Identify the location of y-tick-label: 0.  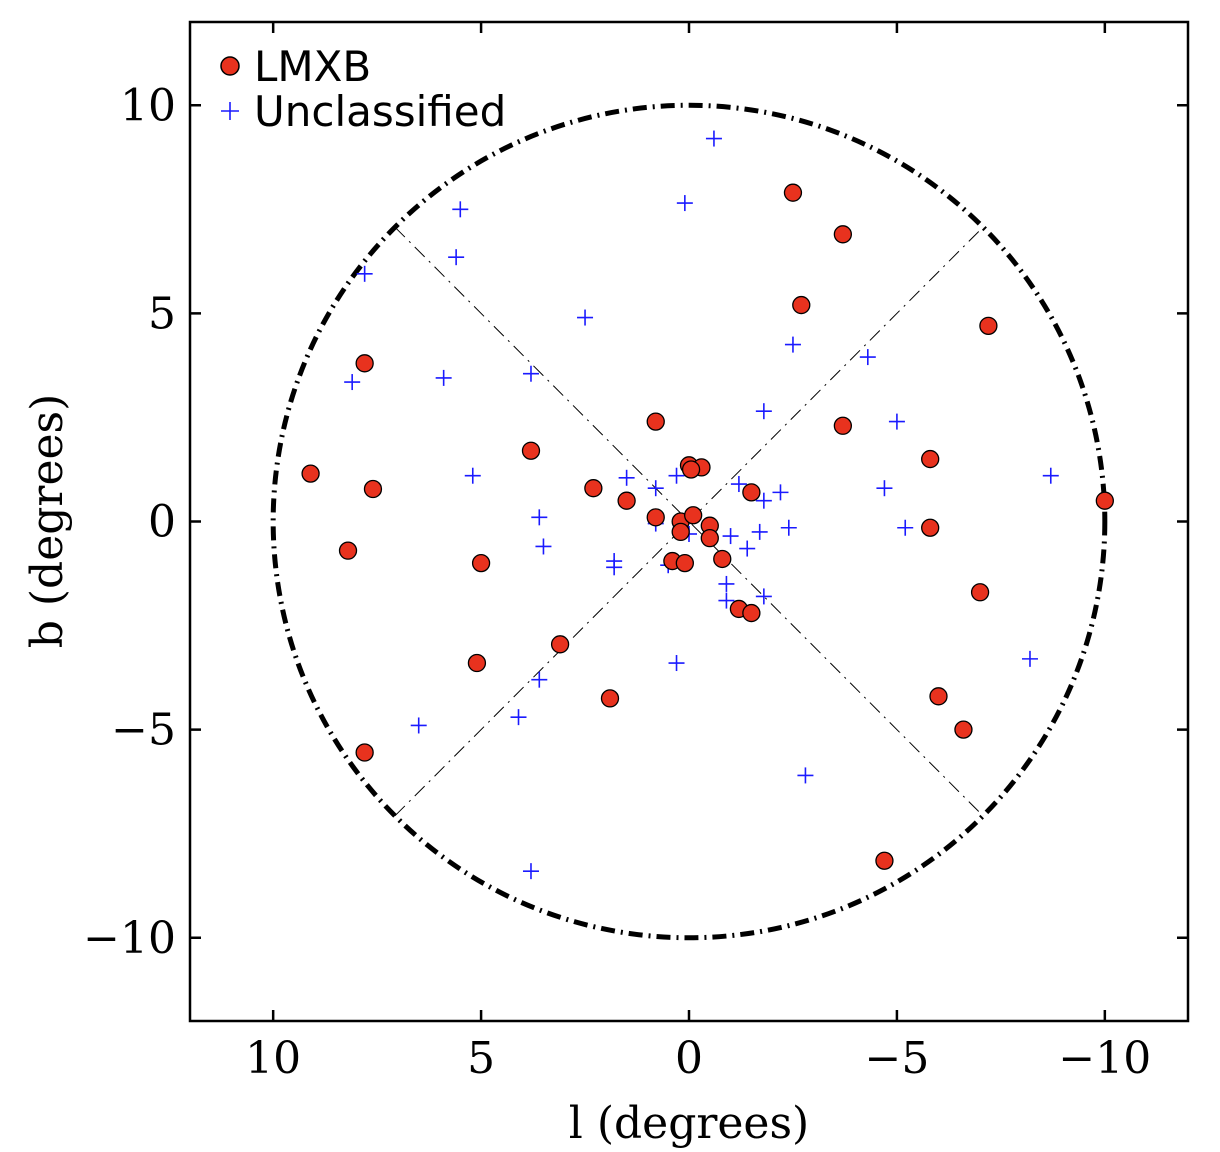
(162, 522).